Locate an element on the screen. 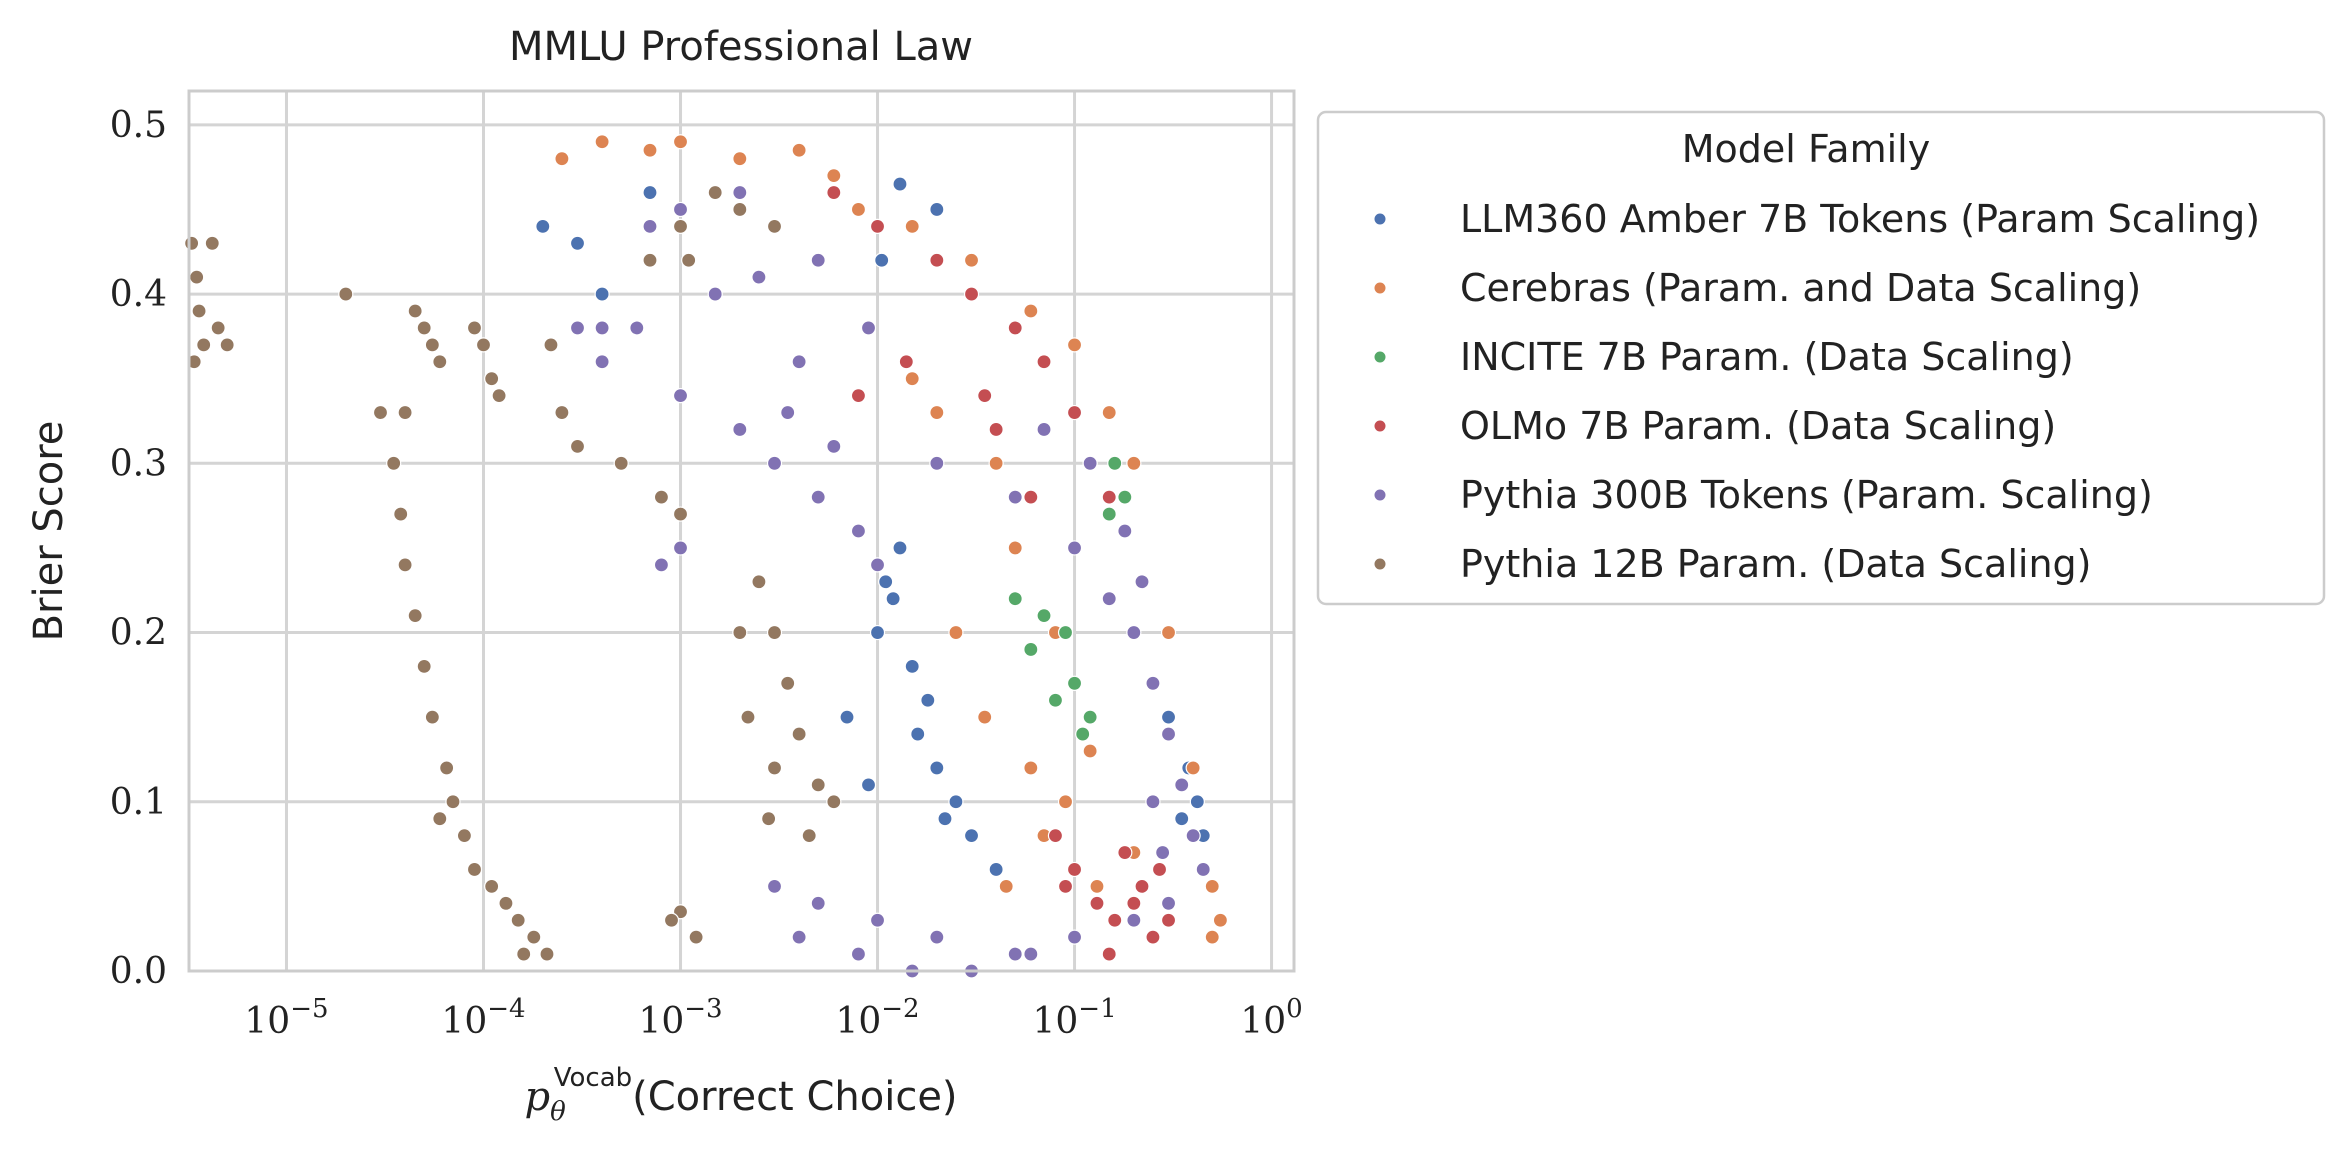 The image size is (2352, 1152). x-axis-ticks: 10⁻⁵ 10⁻⁴ 10⁻³ 10⁻² 10⁻¹ 10⁰ is located at coordinates (773, 1018).